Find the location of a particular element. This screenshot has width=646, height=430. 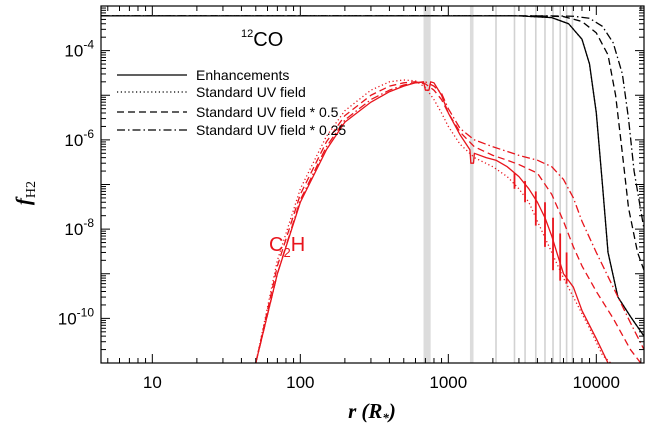

x-tick-label: 10000 is located at coordinates (596, 382).